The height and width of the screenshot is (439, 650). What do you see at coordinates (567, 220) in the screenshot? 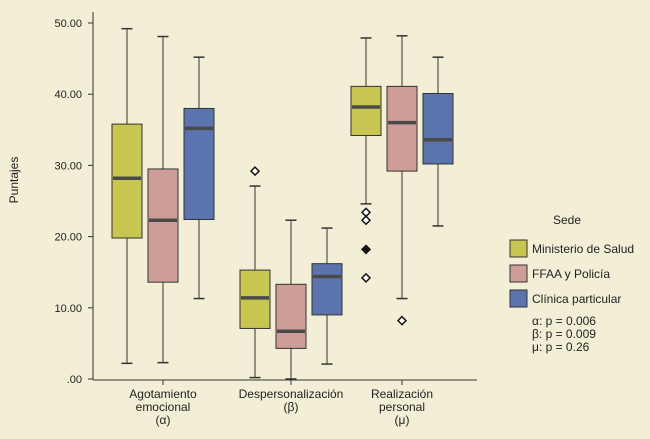
I see `legend-title: Sede` at bounding box center [567, 220].